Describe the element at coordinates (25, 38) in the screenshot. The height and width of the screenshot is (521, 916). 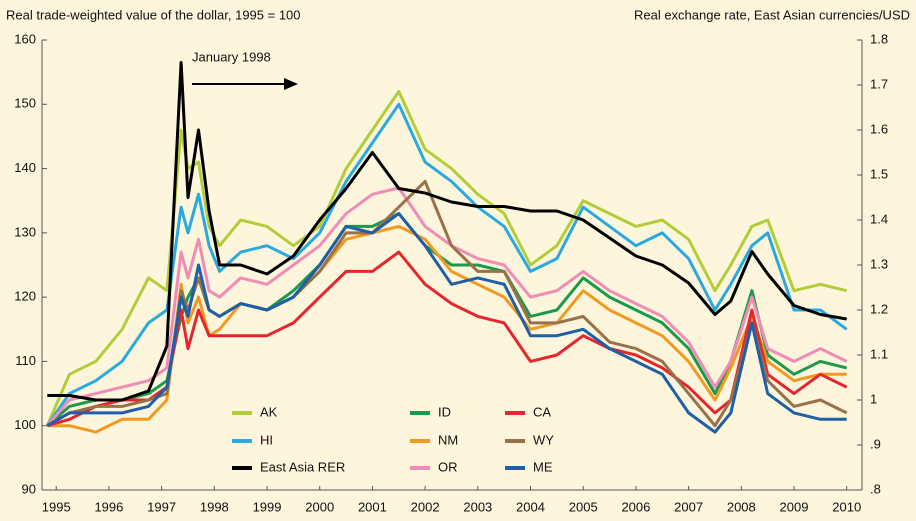
I see `y-tick-label: 160` at that location.